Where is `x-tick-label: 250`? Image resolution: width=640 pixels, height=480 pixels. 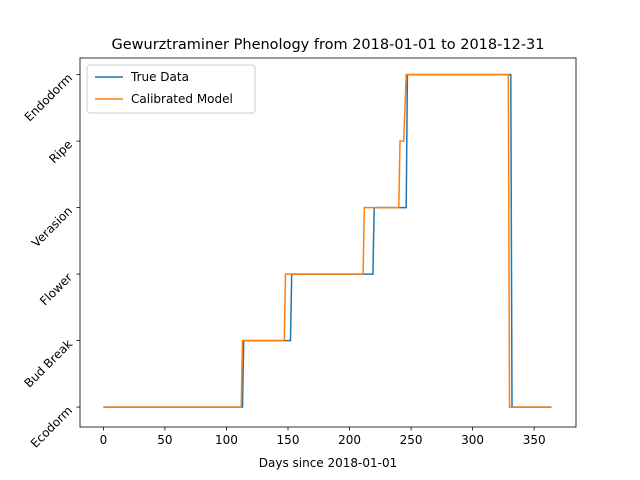
x-tick-label: 250 is located at coordinates (411, 440).